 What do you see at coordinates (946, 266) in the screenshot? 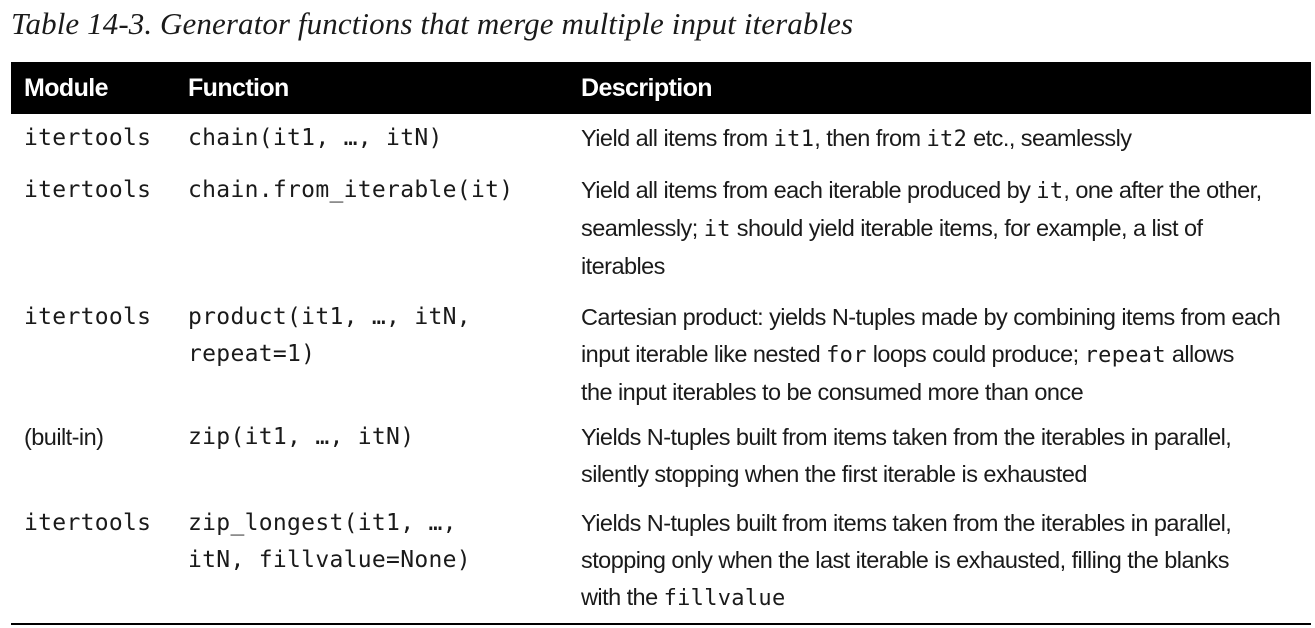
I see `description-line: iterables` at bounding box center [946, 266].